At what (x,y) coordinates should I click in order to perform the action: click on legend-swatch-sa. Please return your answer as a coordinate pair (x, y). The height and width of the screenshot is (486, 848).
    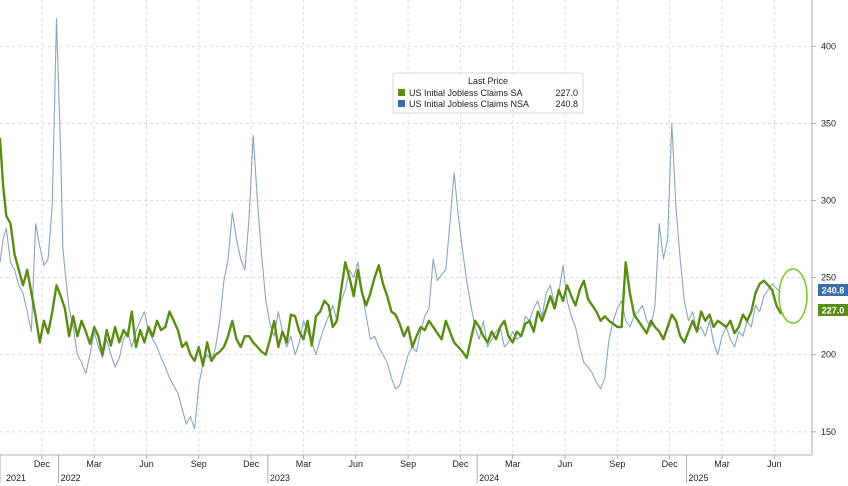
    Looking at the image, I should click on (401, 92).